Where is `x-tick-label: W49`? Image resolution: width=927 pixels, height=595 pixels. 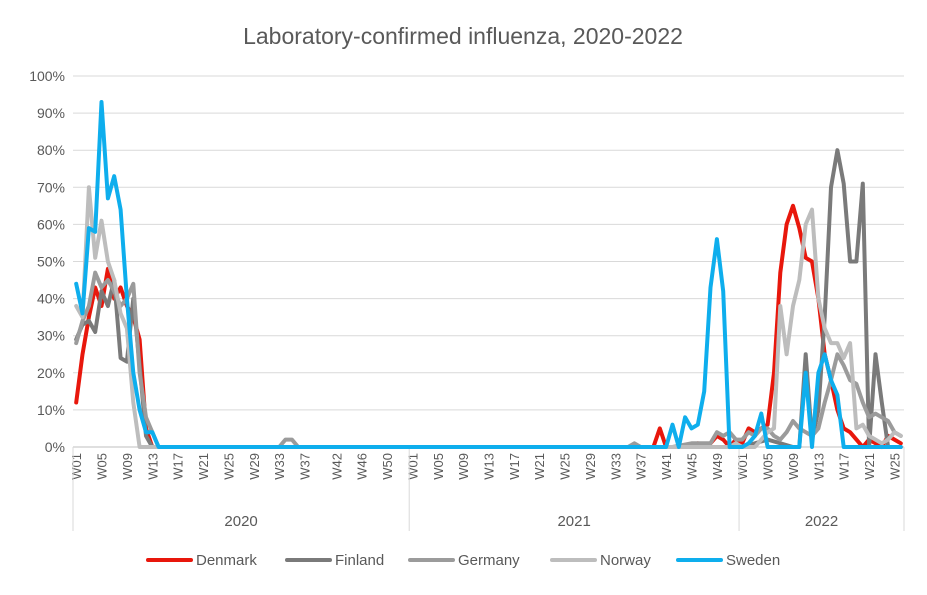
x-tick-label: W49 is located at coordinates (717, 466).